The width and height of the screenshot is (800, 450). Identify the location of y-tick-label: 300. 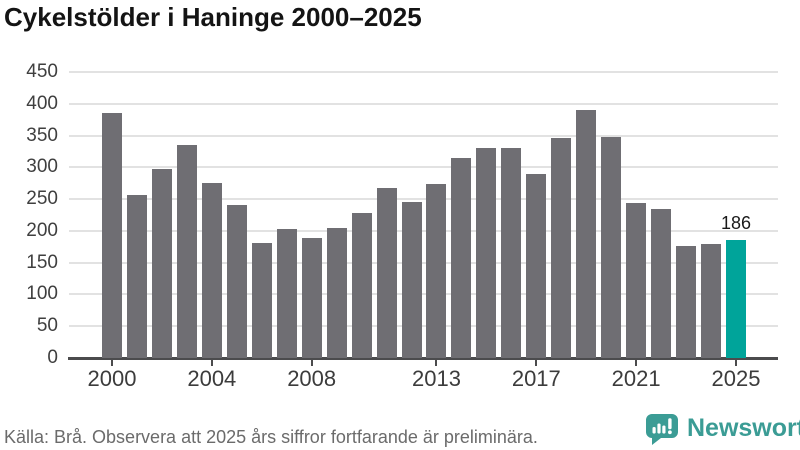
(42, 167).